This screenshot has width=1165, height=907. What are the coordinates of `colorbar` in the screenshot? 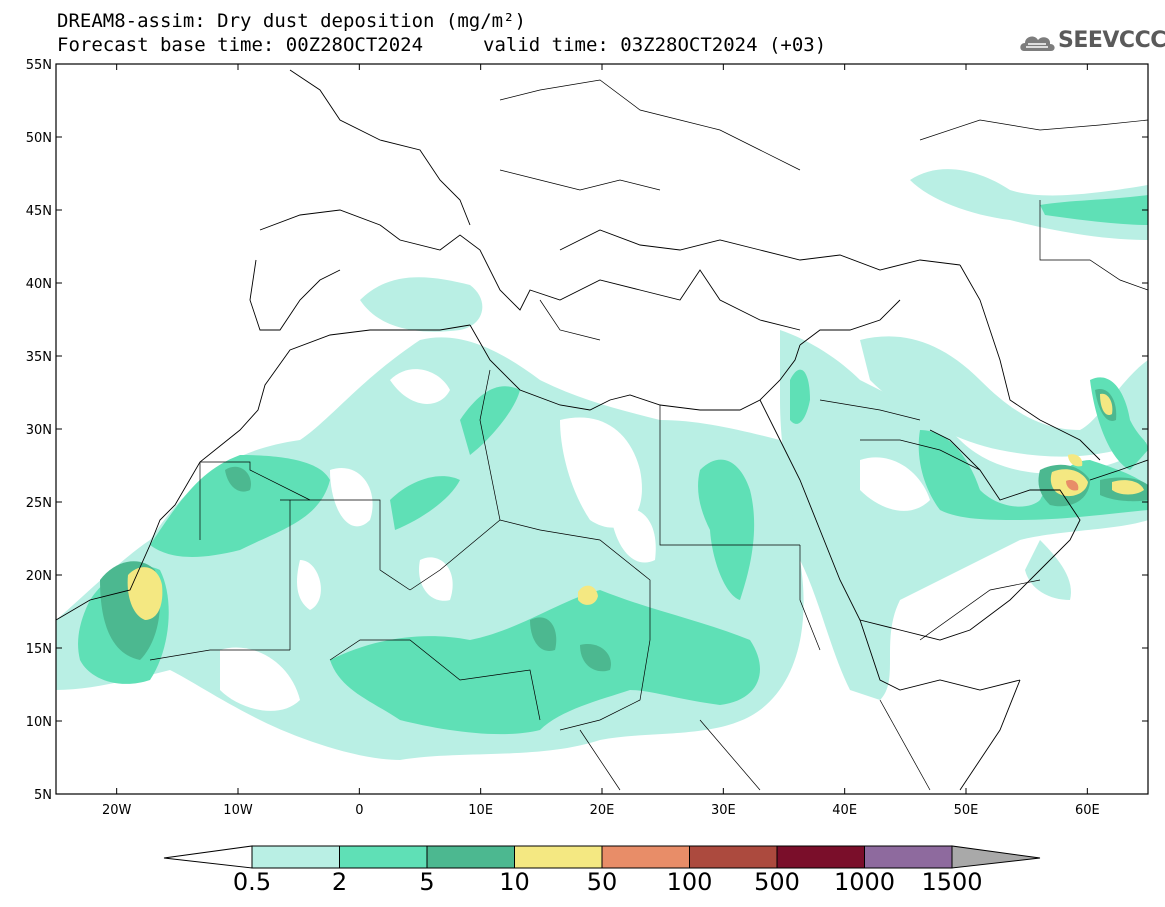 It's located at (602, 857).